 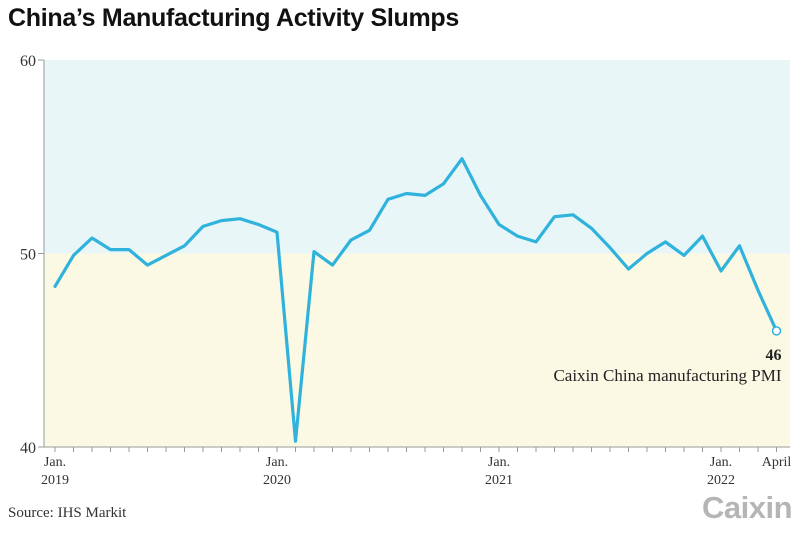 What do you see at coordinates (774, 355) in the screenshot?
I see `last-value-label: 46` at bounding box center [774, 355].